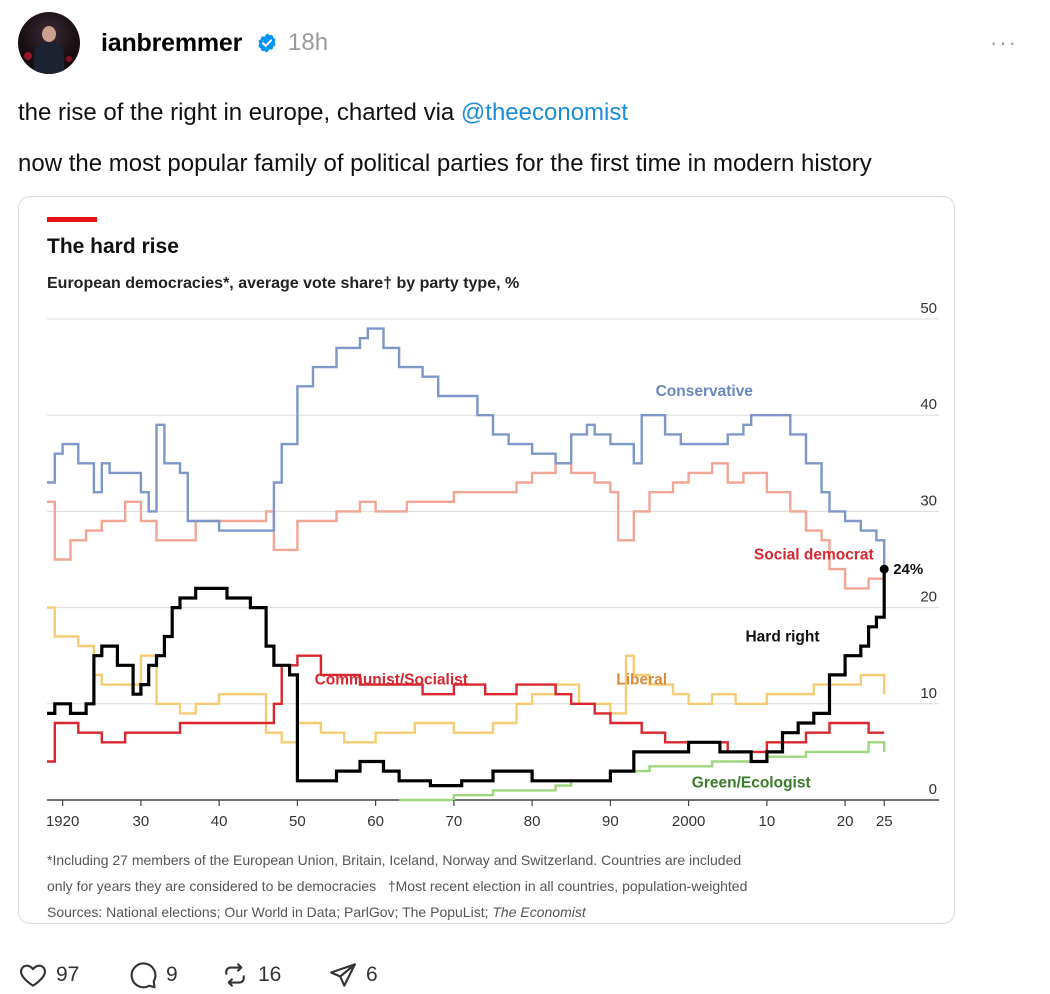  Describe the element at coordinates (454, 821) in the screenshot. I see `x-tick-label: 70` at that location.